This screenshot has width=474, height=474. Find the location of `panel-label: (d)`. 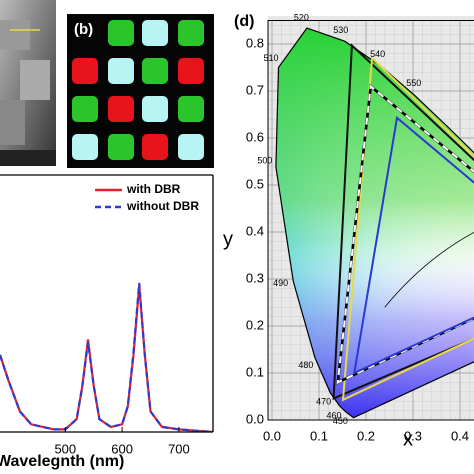

panel-label: (d) is located at coordinates (244, 21).